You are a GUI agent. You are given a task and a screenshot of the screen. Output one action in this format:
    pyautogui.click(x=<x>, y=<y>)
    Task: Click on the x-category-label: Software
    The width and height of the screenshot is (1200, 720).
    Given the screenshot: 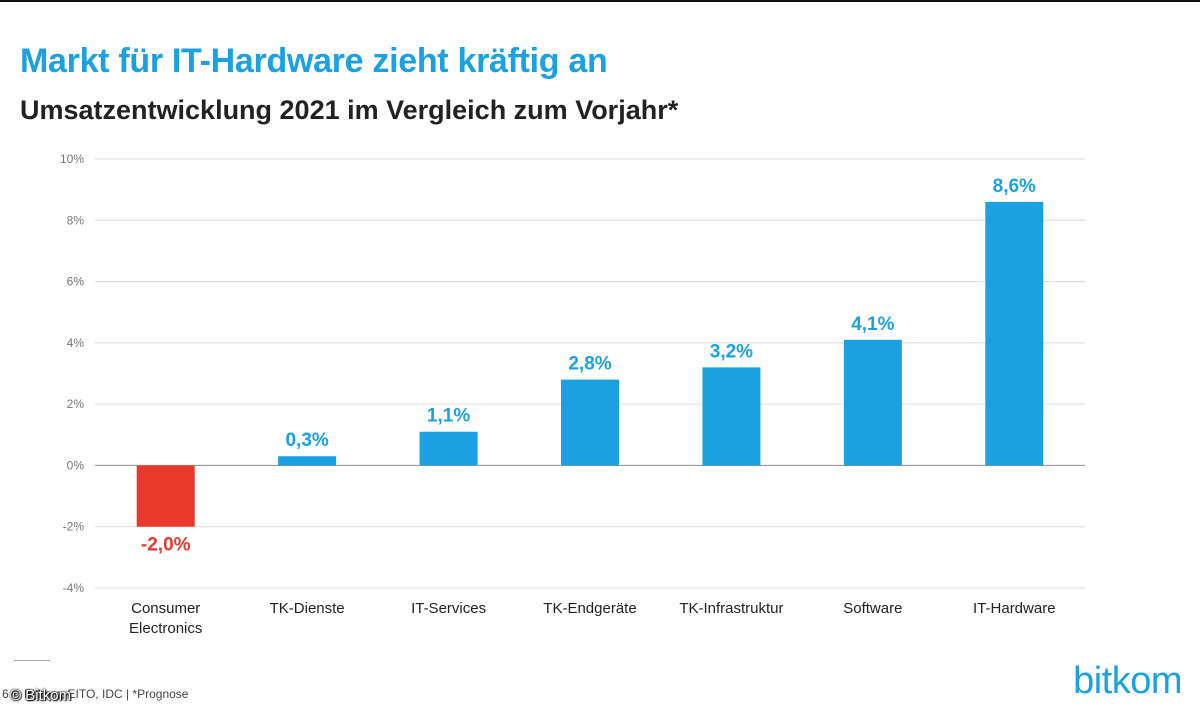 What is the action you would take?
    pyautogui.click(x=872, y=608)
    